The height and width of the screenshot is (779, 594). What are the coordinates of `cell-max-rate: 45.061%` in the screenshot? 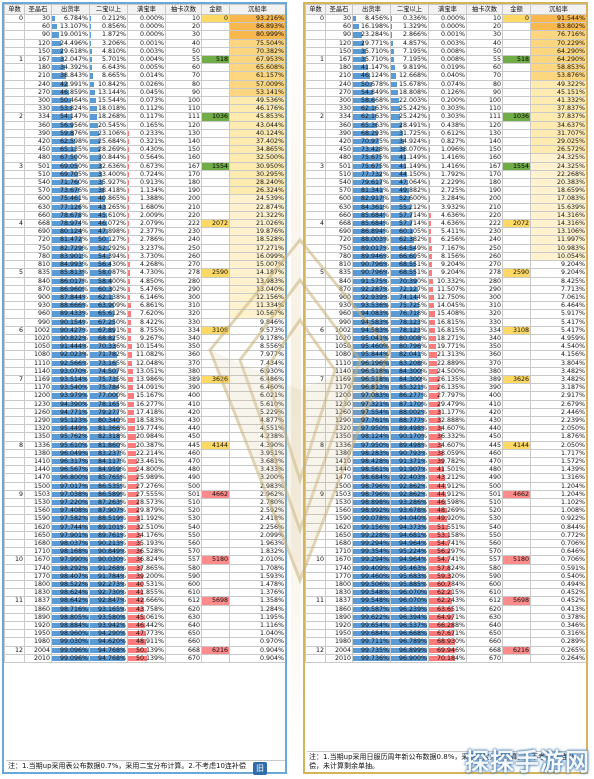 It's located at (146, 617).